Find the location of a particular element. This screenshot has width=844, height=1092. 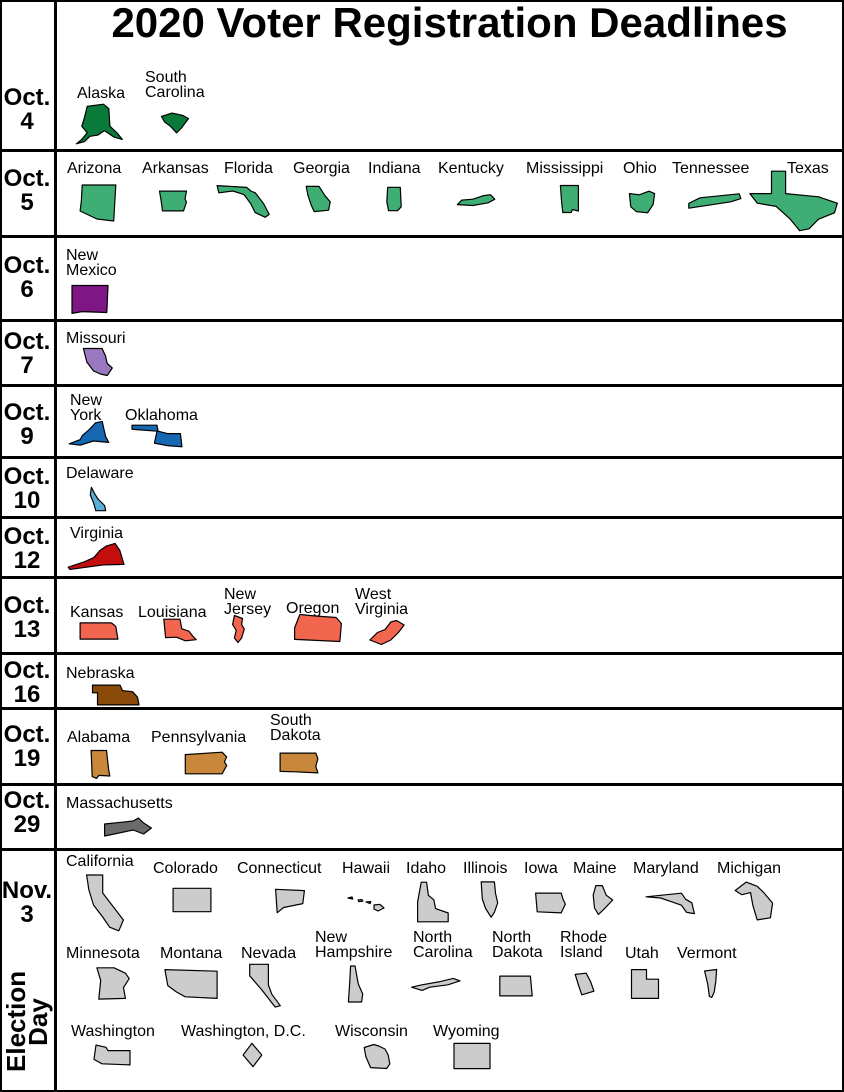

deadline-date: Oct. 6 is located at coordinates (27, 277).